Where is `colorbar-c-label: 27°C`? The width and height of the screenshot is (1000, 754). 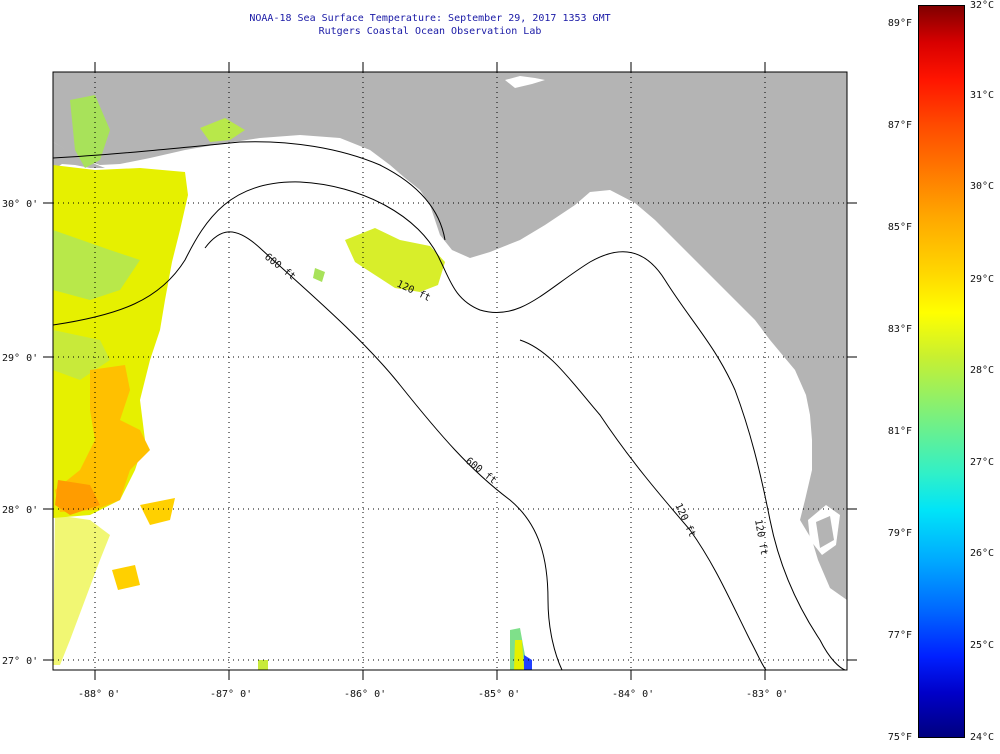
colorbar-c-label: 27°C is located at coordinates (982, 462).